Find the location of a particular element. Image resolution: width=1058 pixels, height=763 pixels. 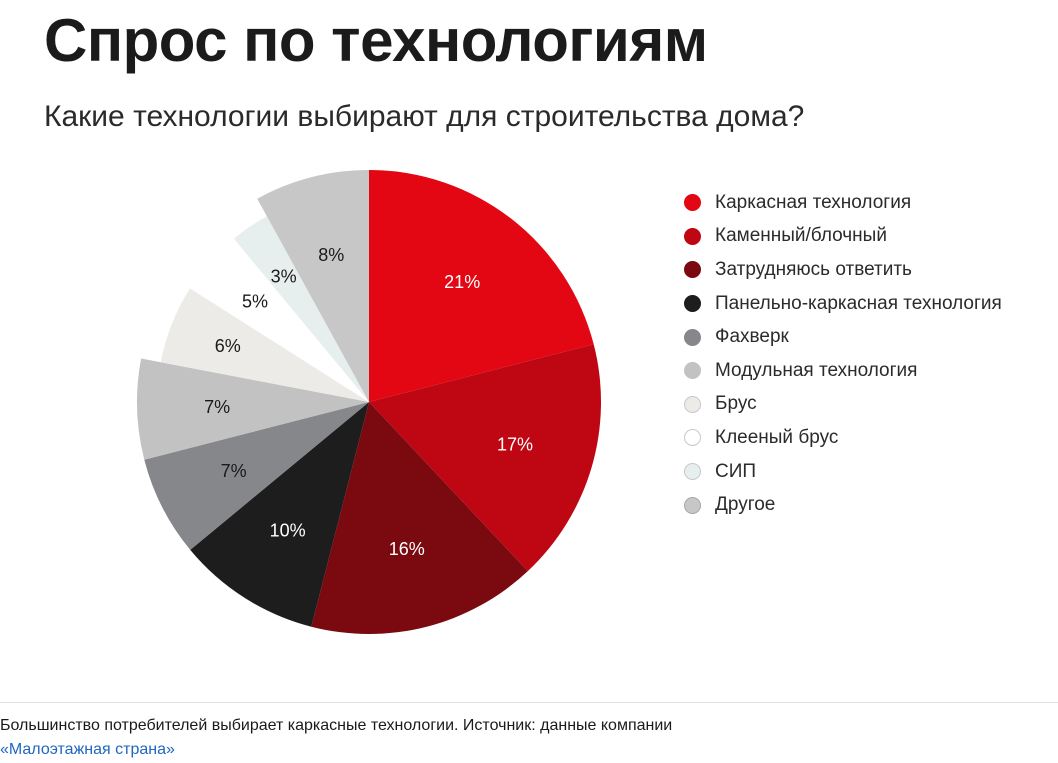

caption-divider is located at coordinates (529, 702).